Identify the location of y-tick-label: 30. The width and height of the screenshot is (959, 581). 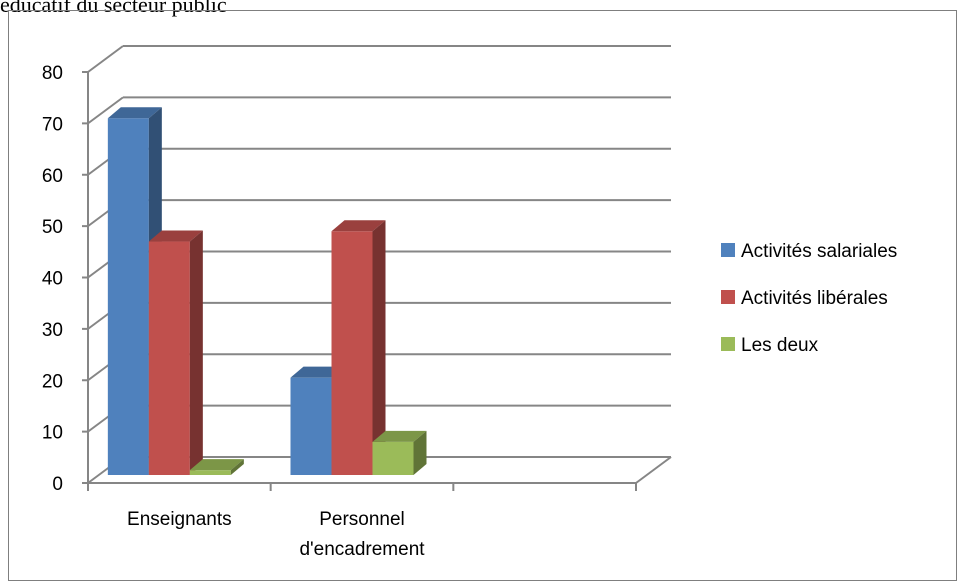
(52, 330).